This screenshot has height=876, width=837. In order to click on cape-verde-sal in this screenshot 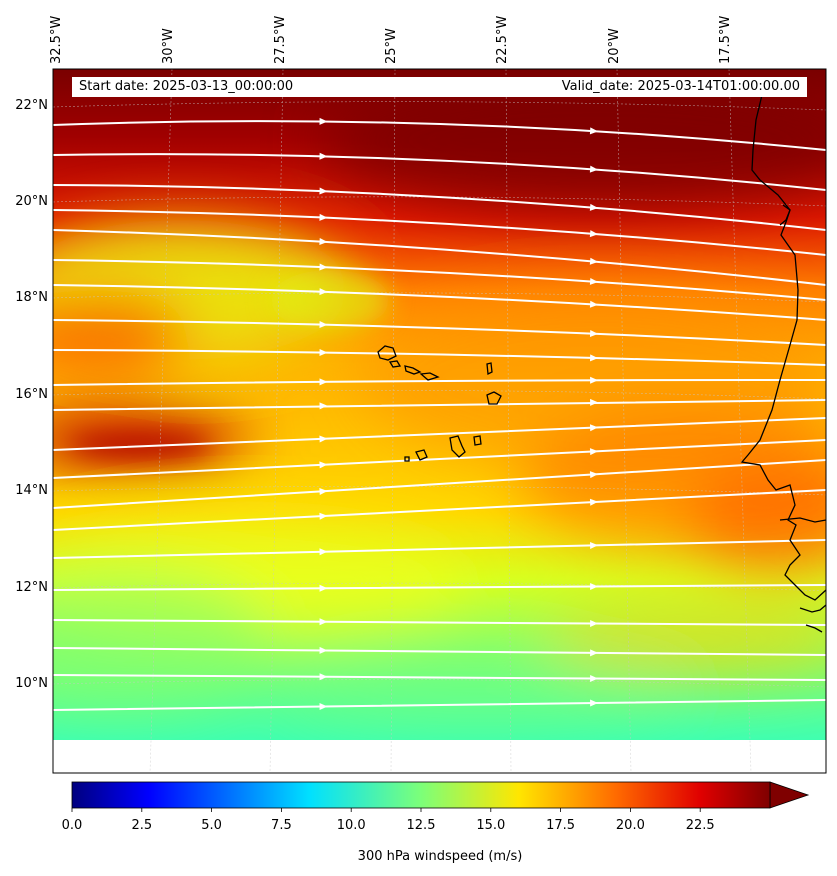, I will do `click(489, 369)`.